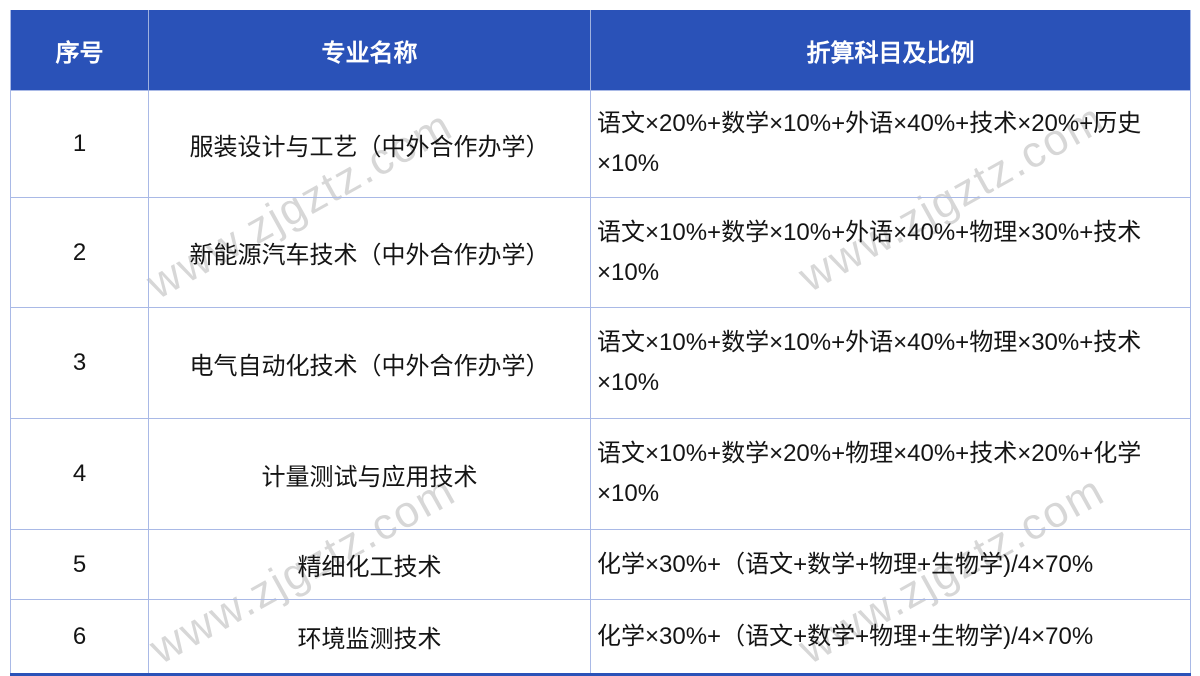 This screenshot has height=676, width=1200. I want to click on cell-index: 3, so click(79, 363).